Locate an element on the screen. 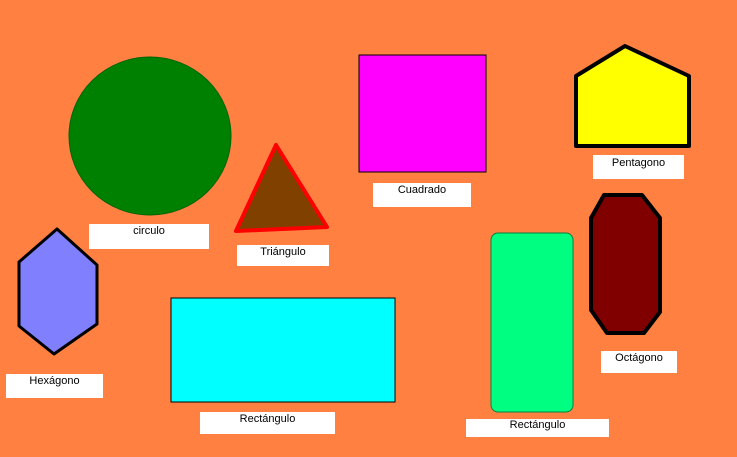 The image size is (737, 457). wide-rectangle-label-text: Rectángulo is located at coordinates (267, 419).